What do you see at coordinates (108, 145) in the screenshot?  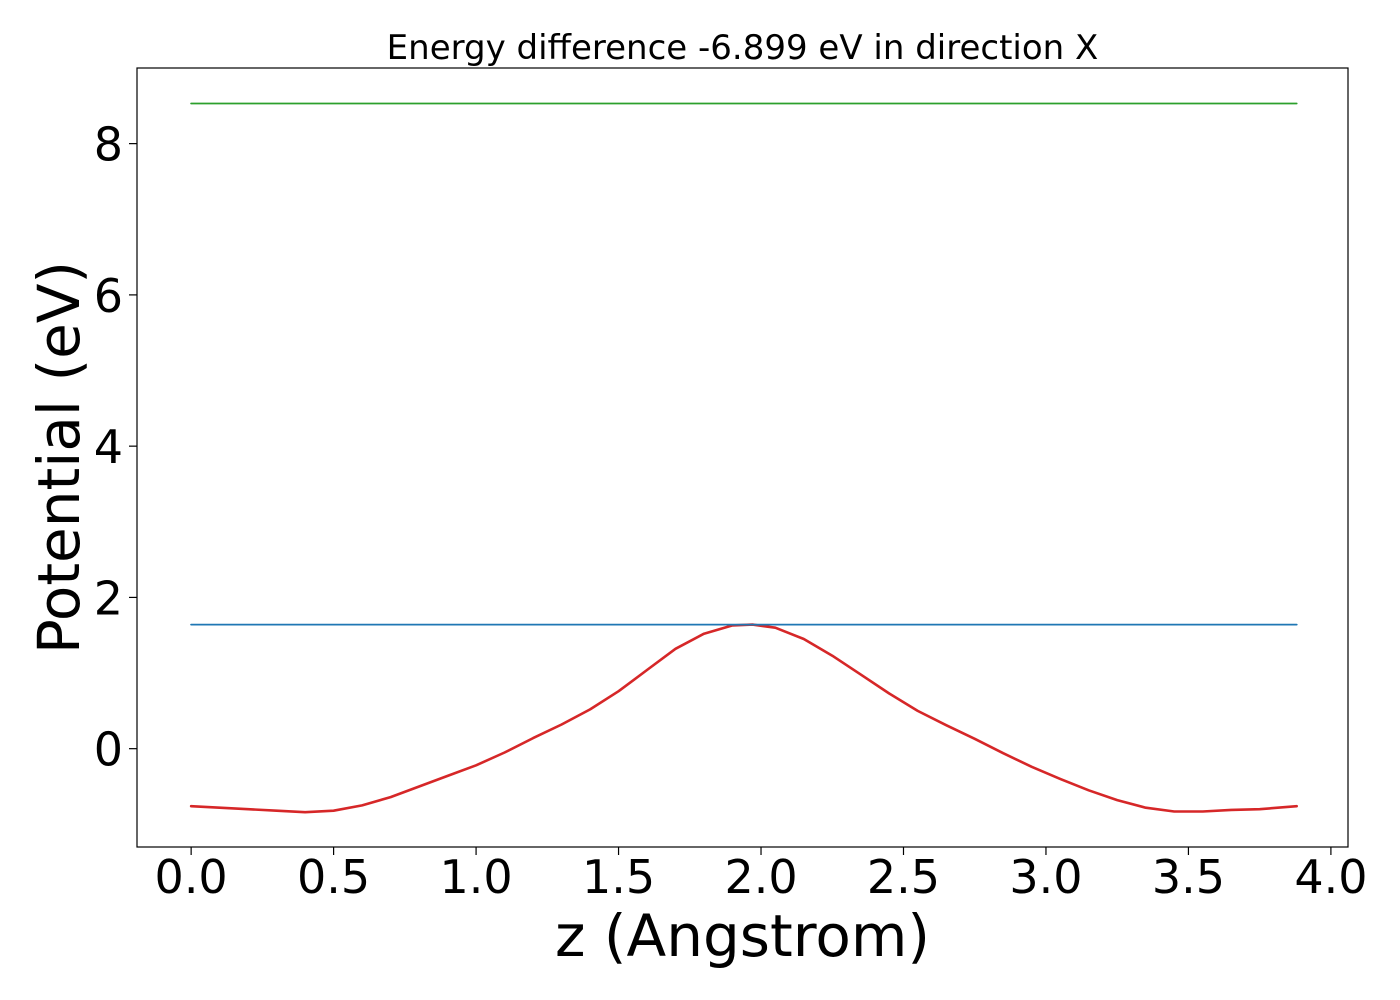 I see `y-tick-label: 8` at bounding box center [108, 145].